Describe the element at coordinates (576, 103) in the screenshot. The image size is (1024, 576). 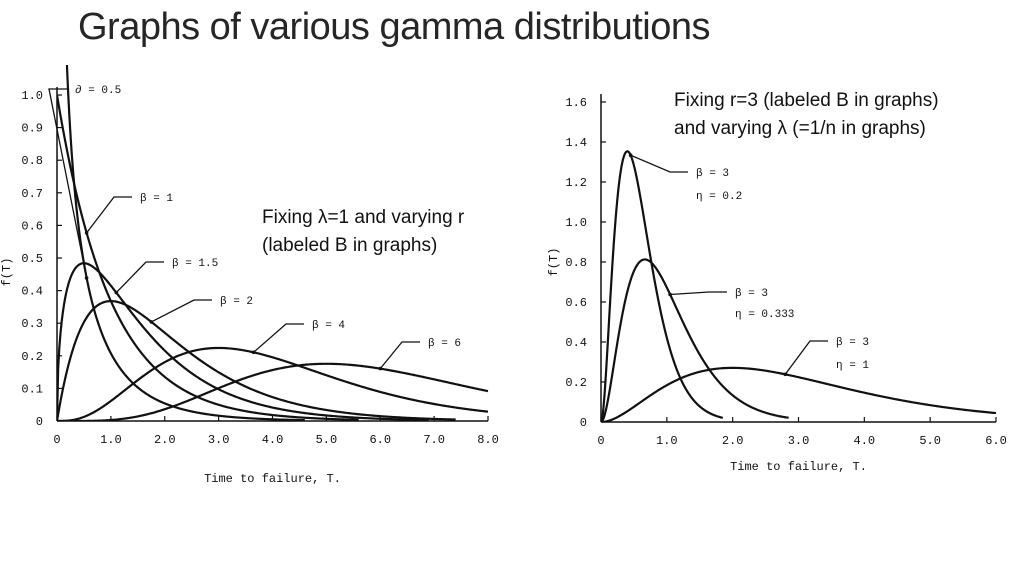
I see `y-tick-label: 1.6` at that location.